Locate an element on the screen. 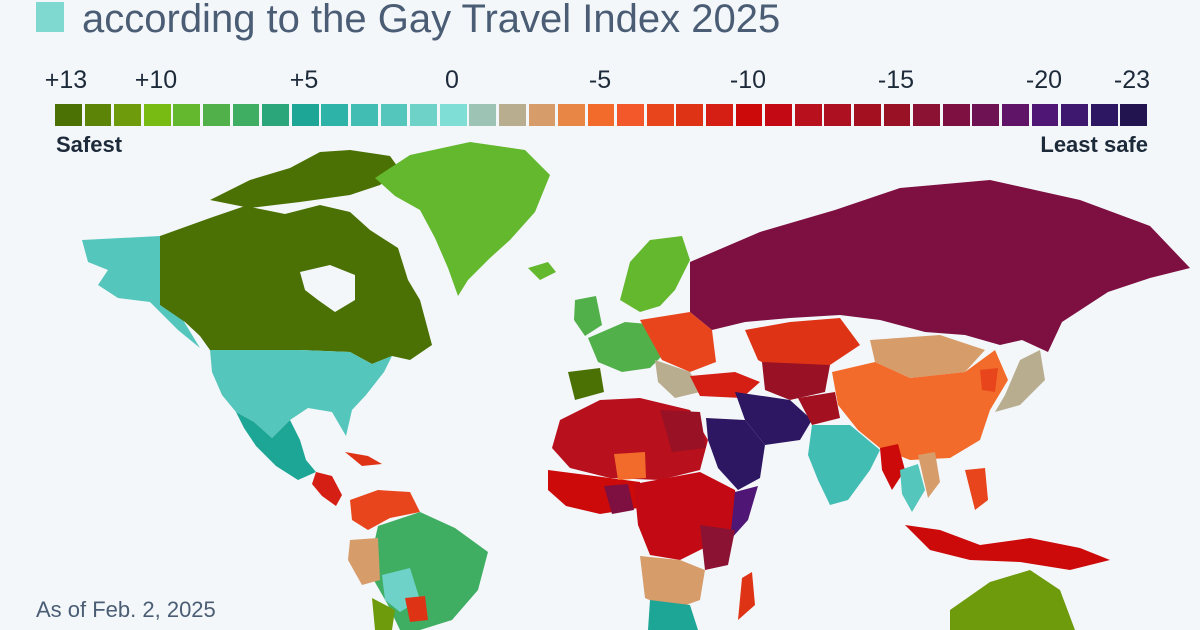 This screenshot has height=630, width=1200. region-iberia is located at coordinates (586, 384).